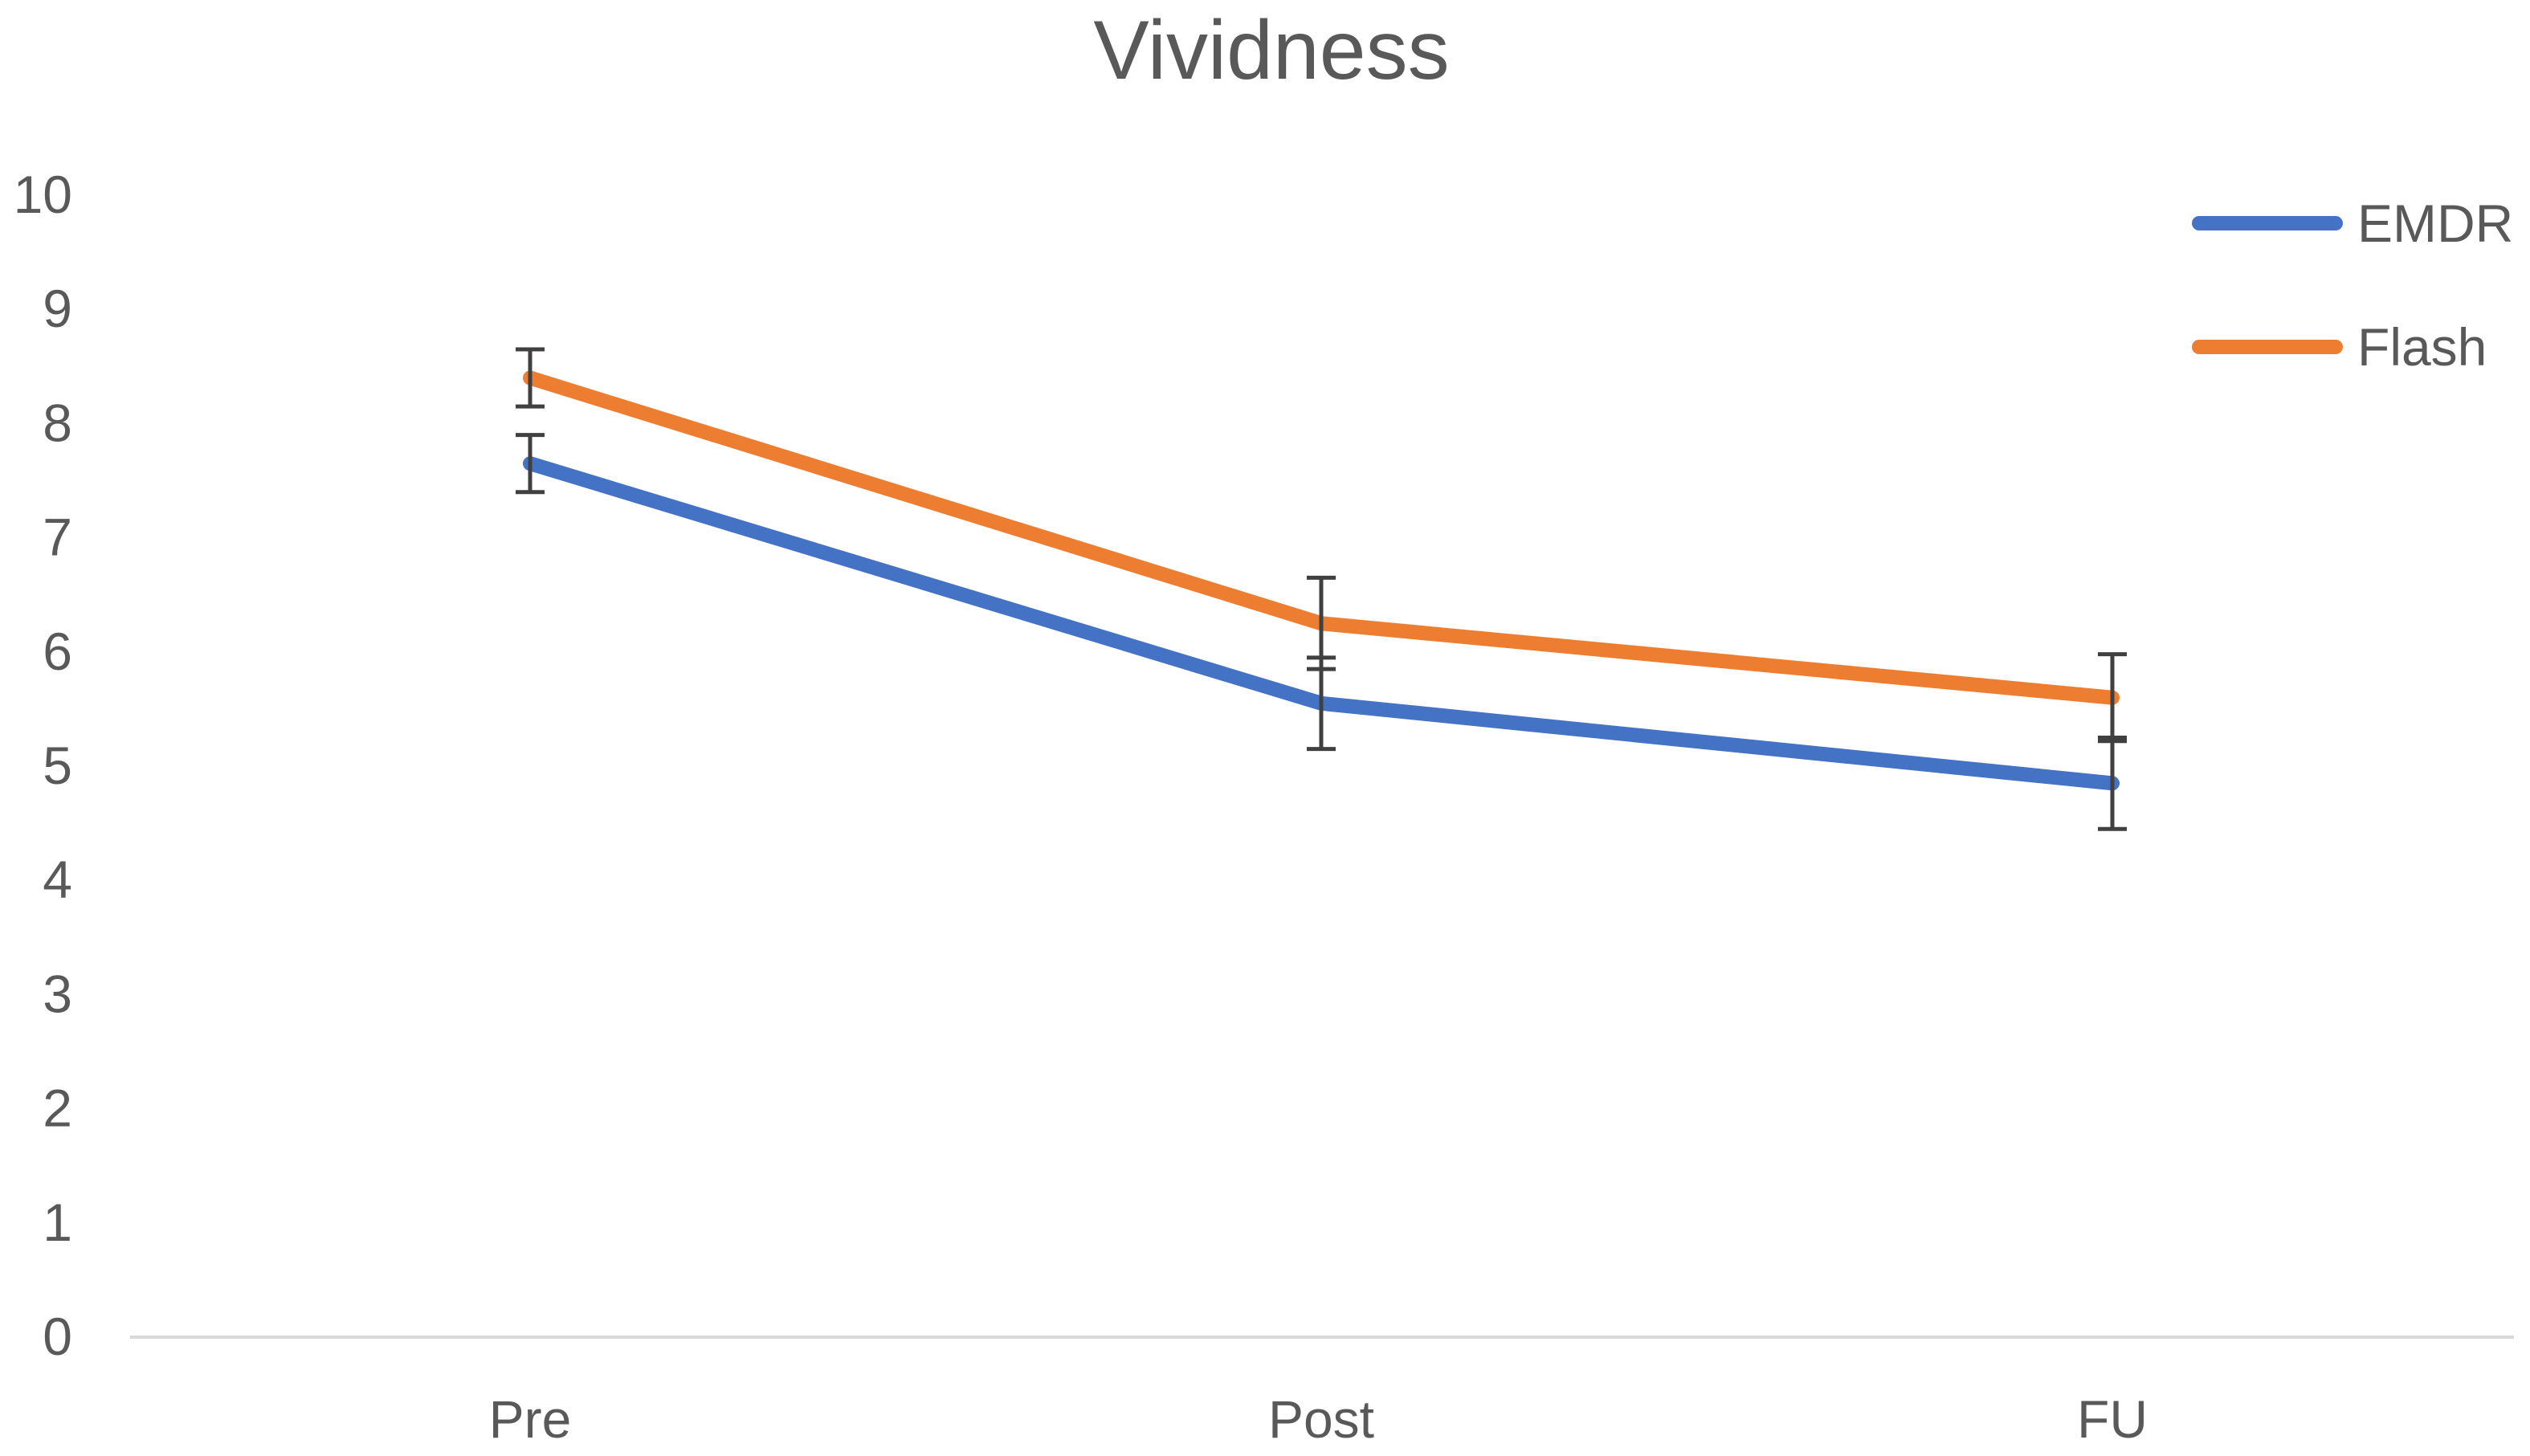  Describe the element at coordinates (57, 765) in the screenshot. I see `y-tick-label: 5` at that location.